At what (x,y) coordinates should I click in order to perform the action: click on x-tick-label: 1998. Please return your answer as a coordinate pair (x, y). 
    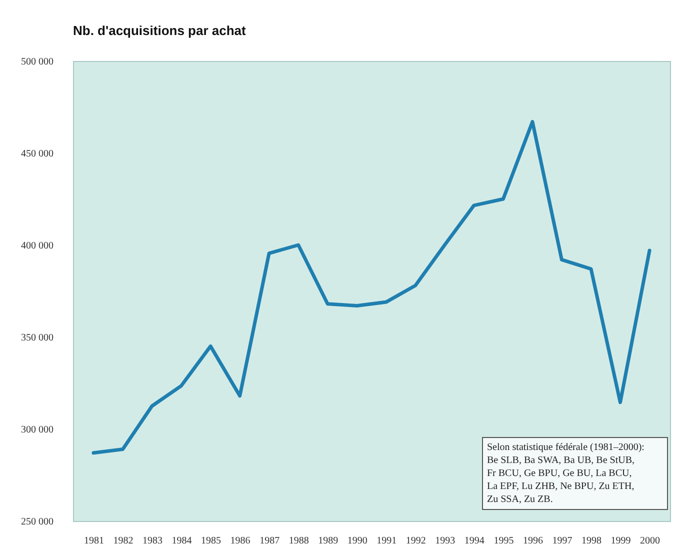
    Looking at the image, I should click on (591, 541).